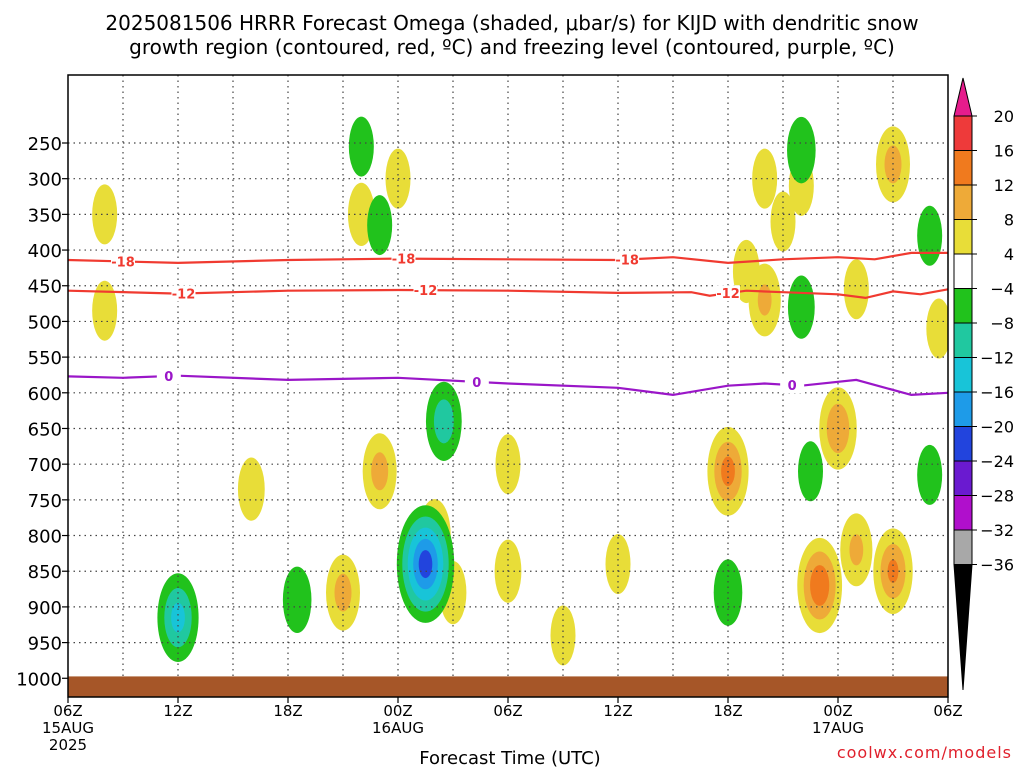 This screenshot has height=768, width=1024. What do you see at coordinates (67, 711) in the screenshot?
I see `x-tick-label-0-0: 06Z` at bounding box center [67, 711].